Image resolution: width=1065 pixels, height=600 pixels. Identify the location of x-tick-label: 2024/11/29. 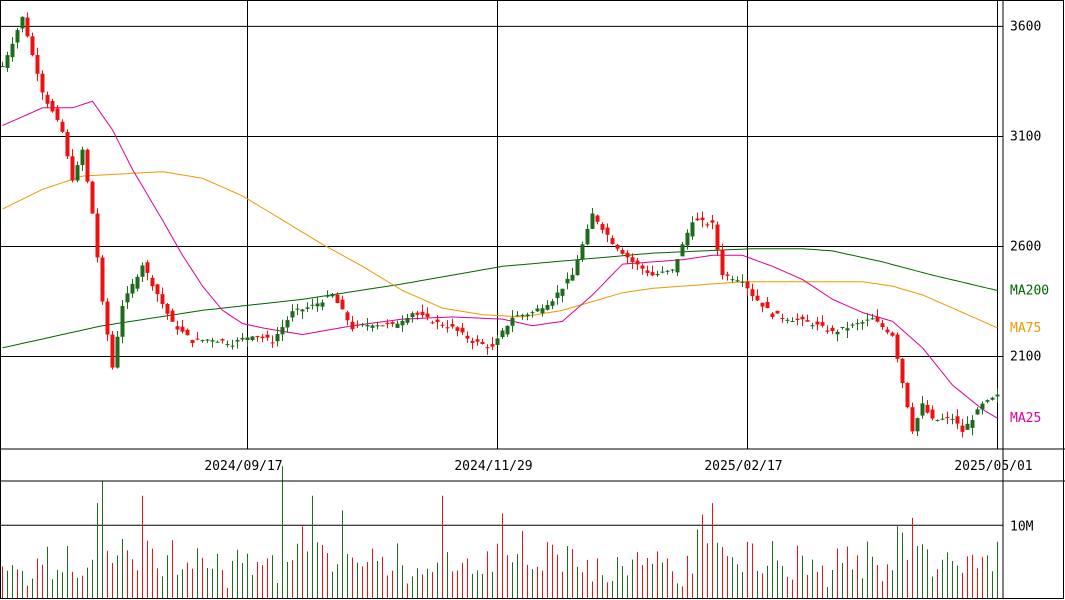
(493, 466).